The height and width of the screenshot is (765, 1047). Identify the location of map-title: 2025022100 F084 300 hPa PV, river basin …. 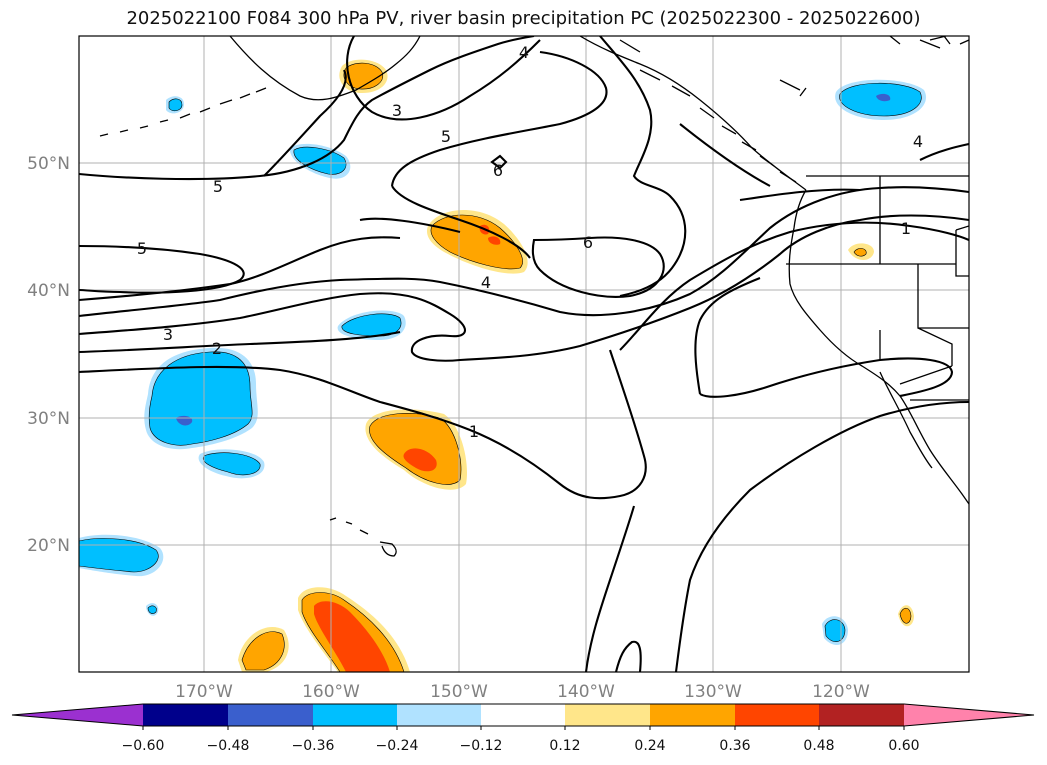
(523, 18).